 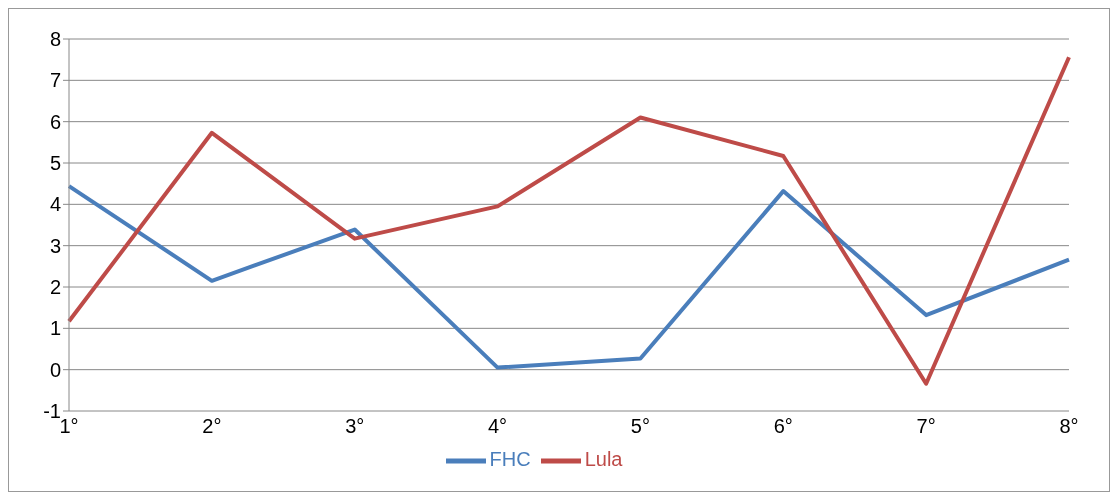 I want to click on x-tick-label: 8°, so click(x=1069, y=426).